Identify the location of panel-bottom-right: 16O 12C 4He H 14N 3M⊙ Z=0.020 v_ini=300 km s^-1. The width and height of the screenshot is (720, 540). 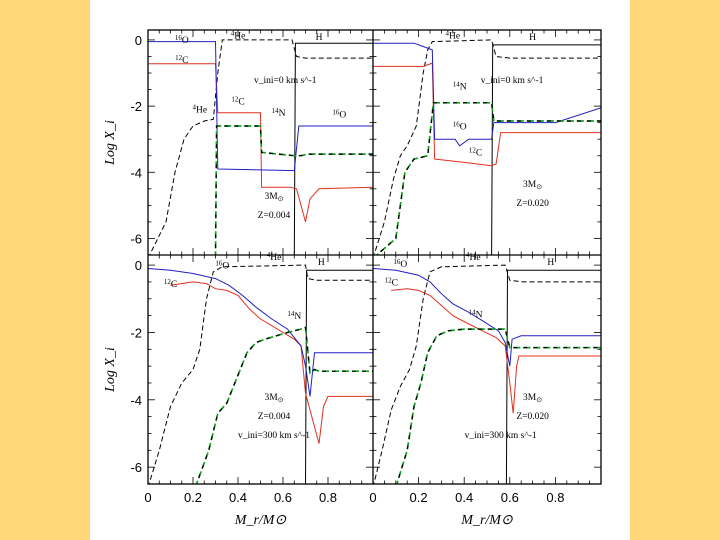
(487, 367).